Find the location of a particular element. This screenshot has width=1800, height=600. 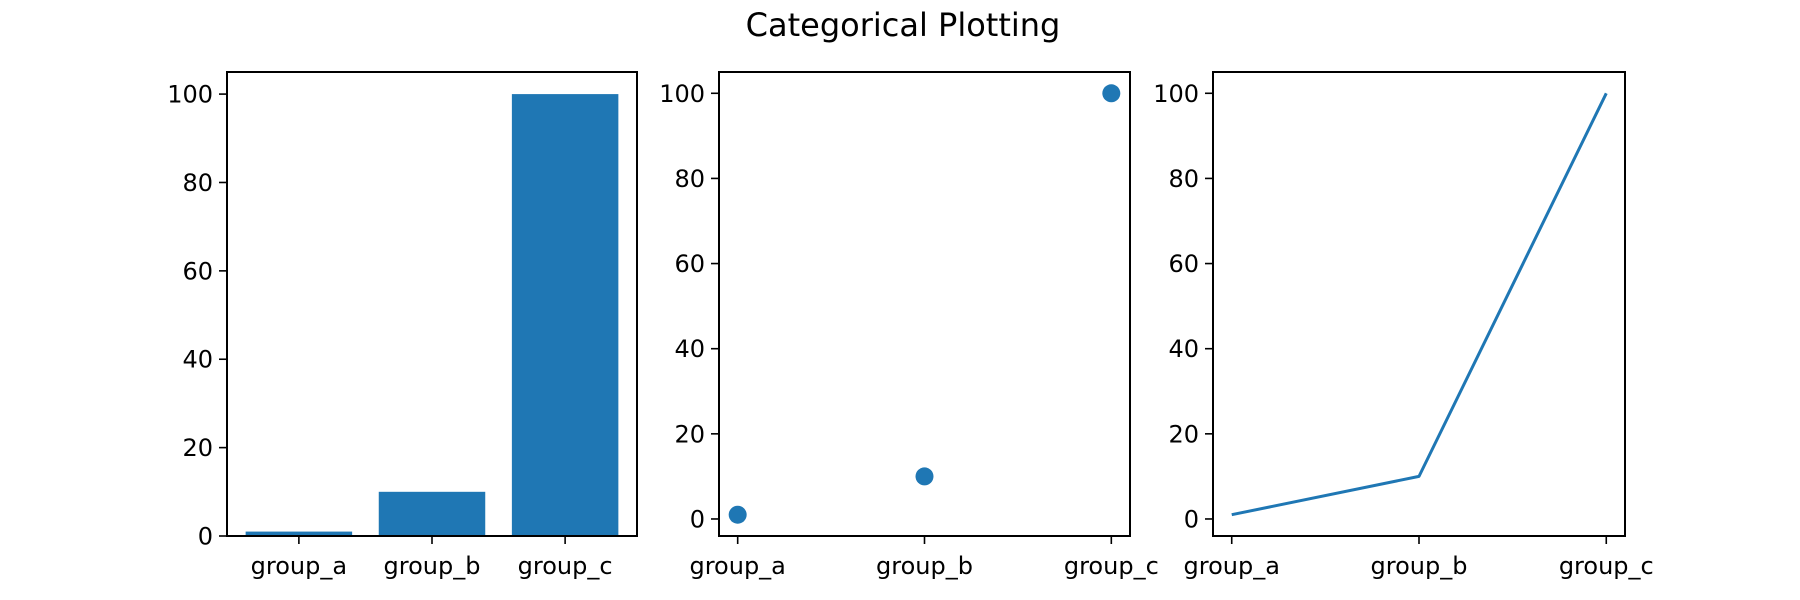

bar-group_c is located at coordinates (565, 315).